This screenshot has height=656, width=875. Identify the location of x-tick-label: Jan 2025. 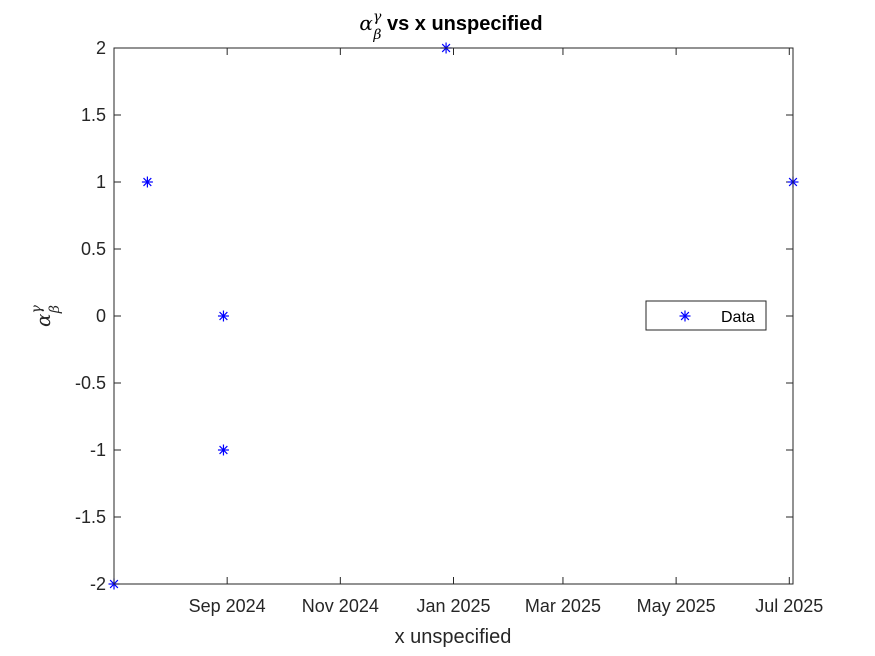
(453, 606).